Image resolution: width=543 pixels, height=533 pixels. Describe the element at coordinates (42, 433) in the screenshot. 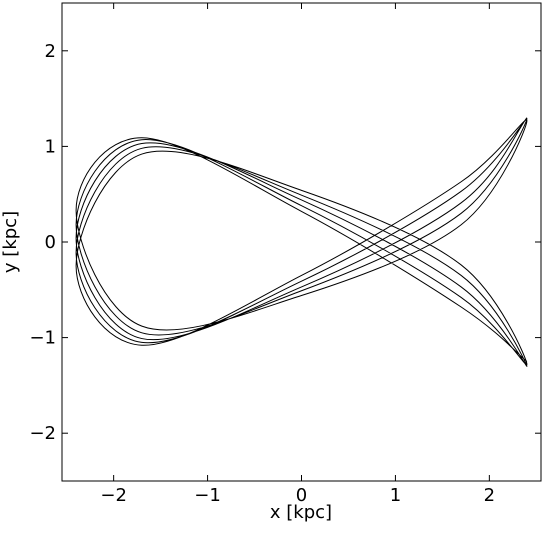

I see `y-tick-label: −2` at that location.